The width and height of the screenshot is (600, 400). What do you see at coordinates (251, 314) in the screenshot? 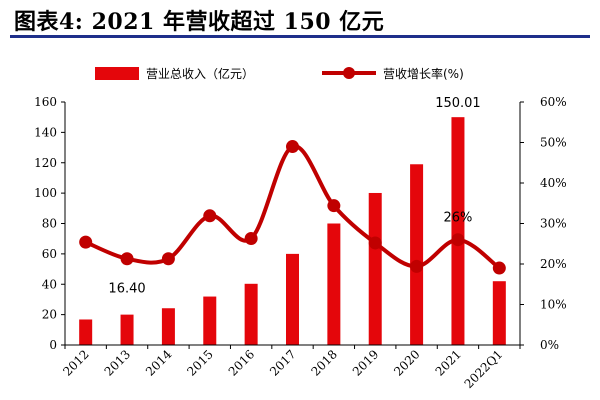
I see `bar-2016` at bounding box center [251, 314].